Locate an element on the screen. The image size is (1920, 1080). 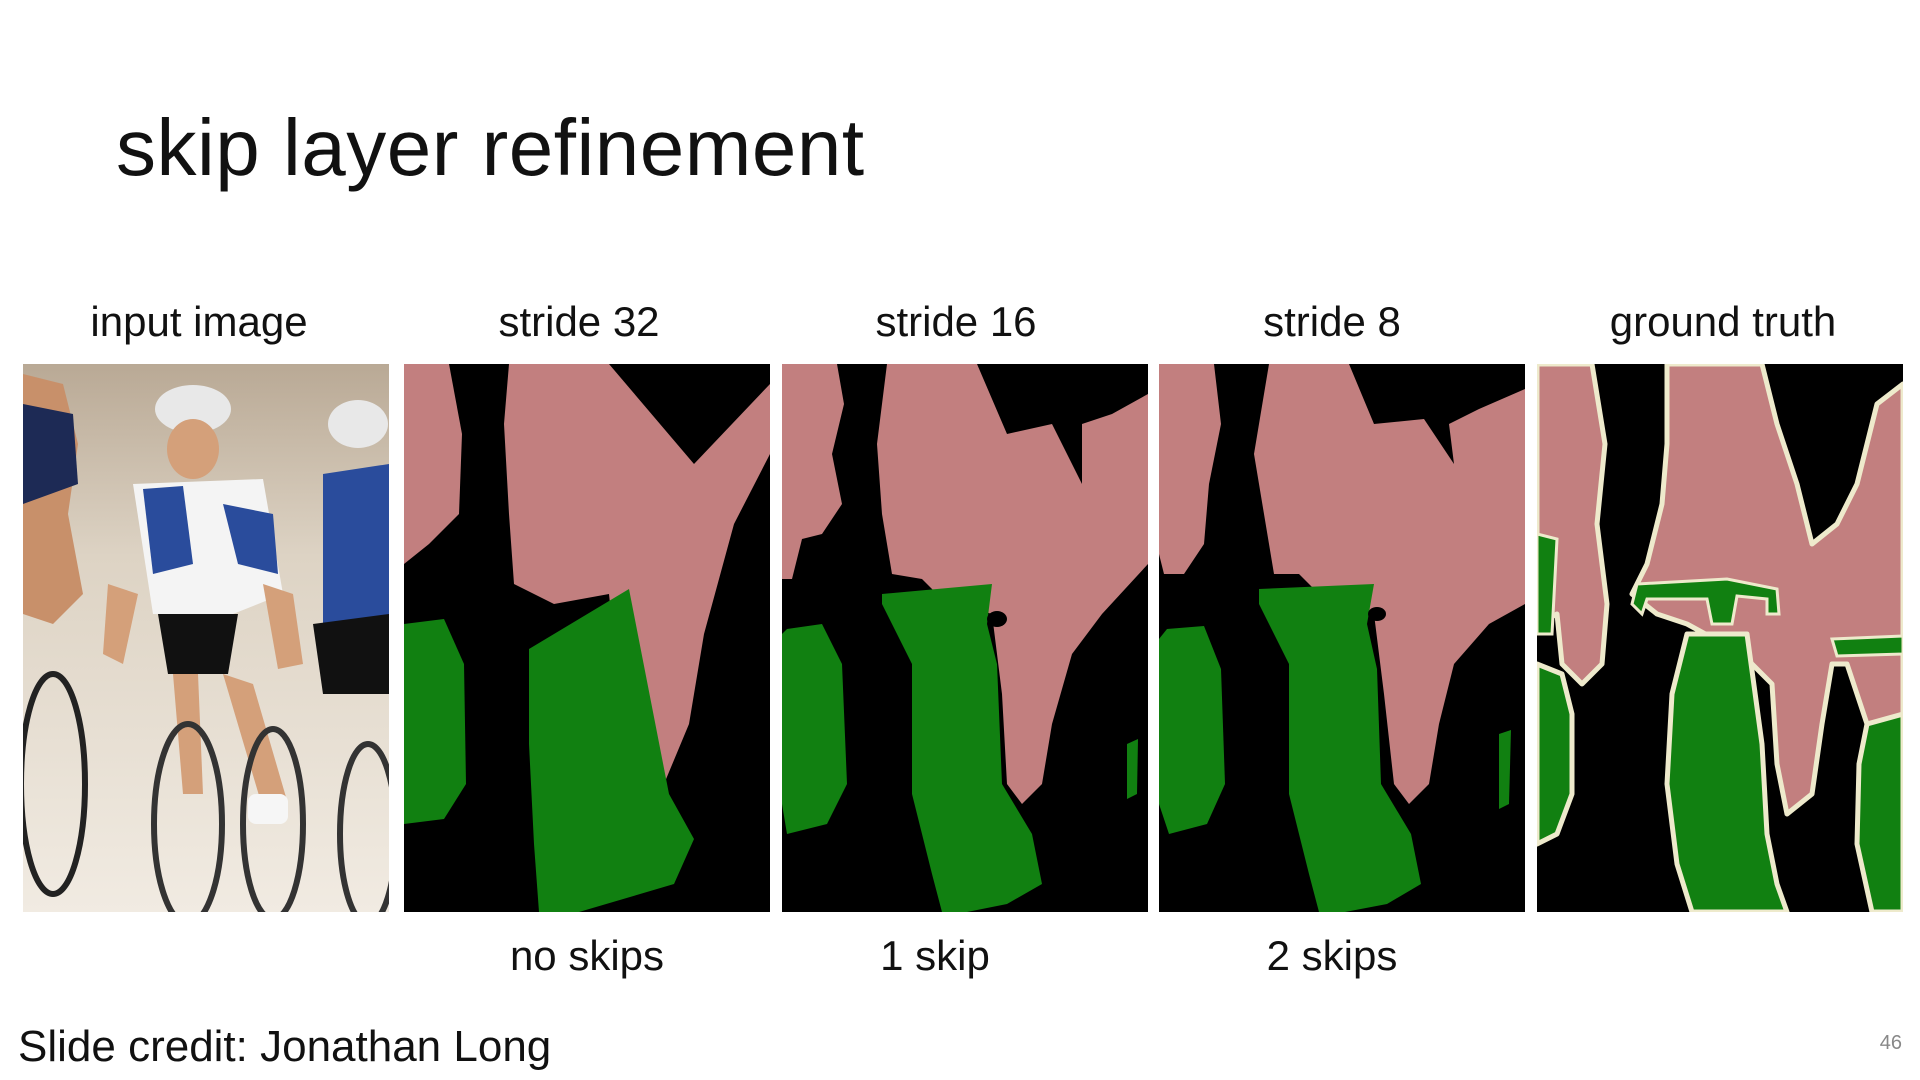
slide-title: skip layer refinement is located at coordinates (490, 147).